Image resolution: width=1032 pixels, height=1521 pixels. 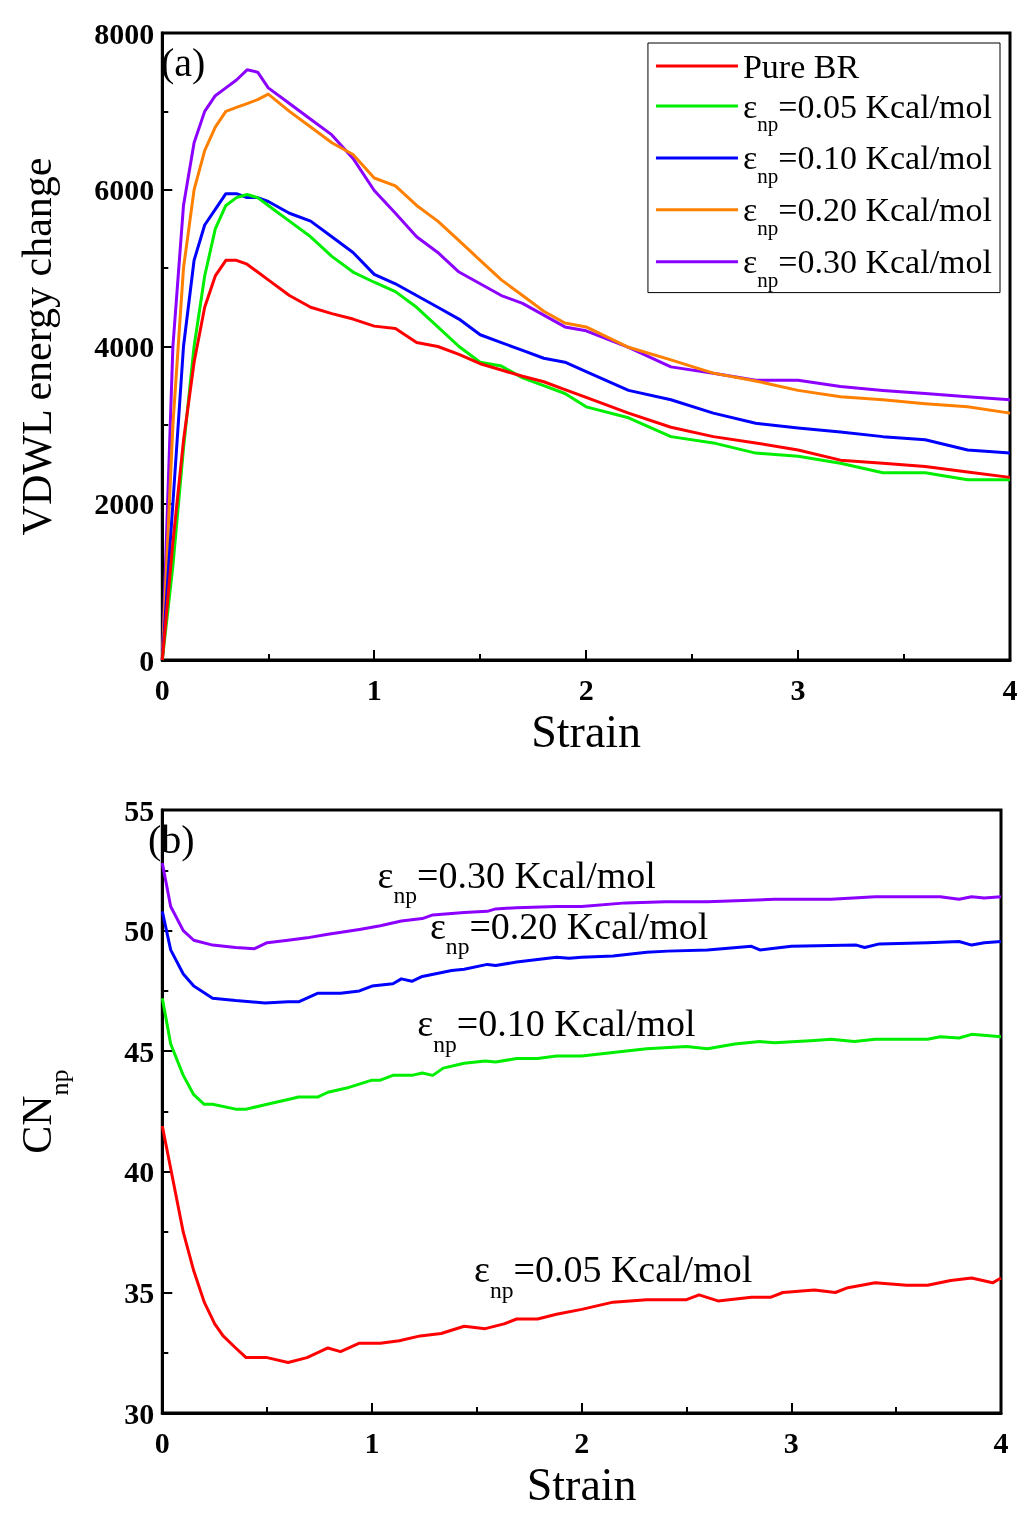 What do you see at coordinates (124, 33) in the screenshot?
I see `y-tick-label: 8000` at bounding box center [124, 33].